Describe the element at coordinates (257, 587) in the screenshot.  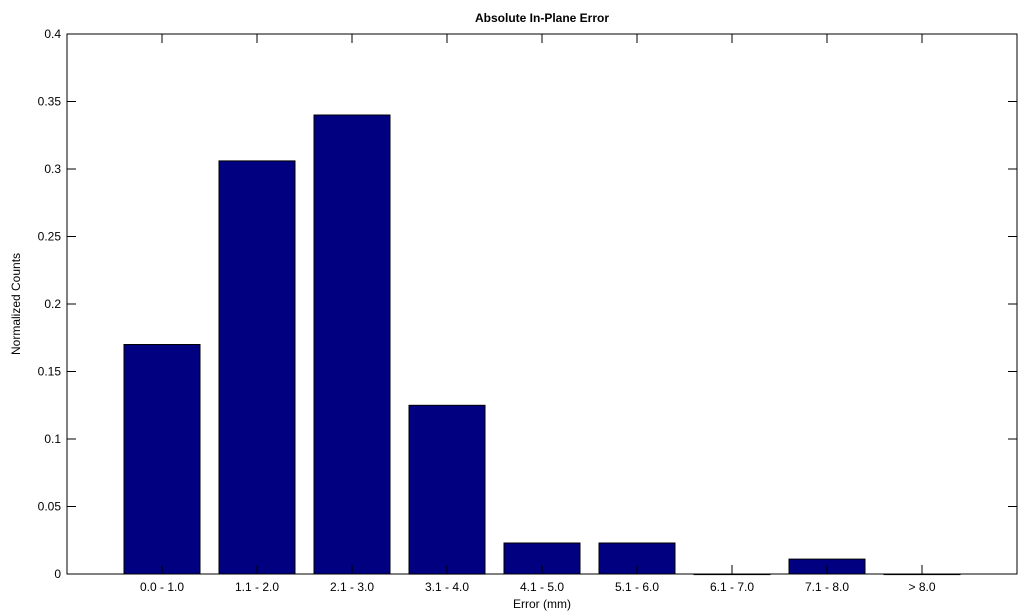
I see `x-tick-label: 1.1 - 2.0` at that location.